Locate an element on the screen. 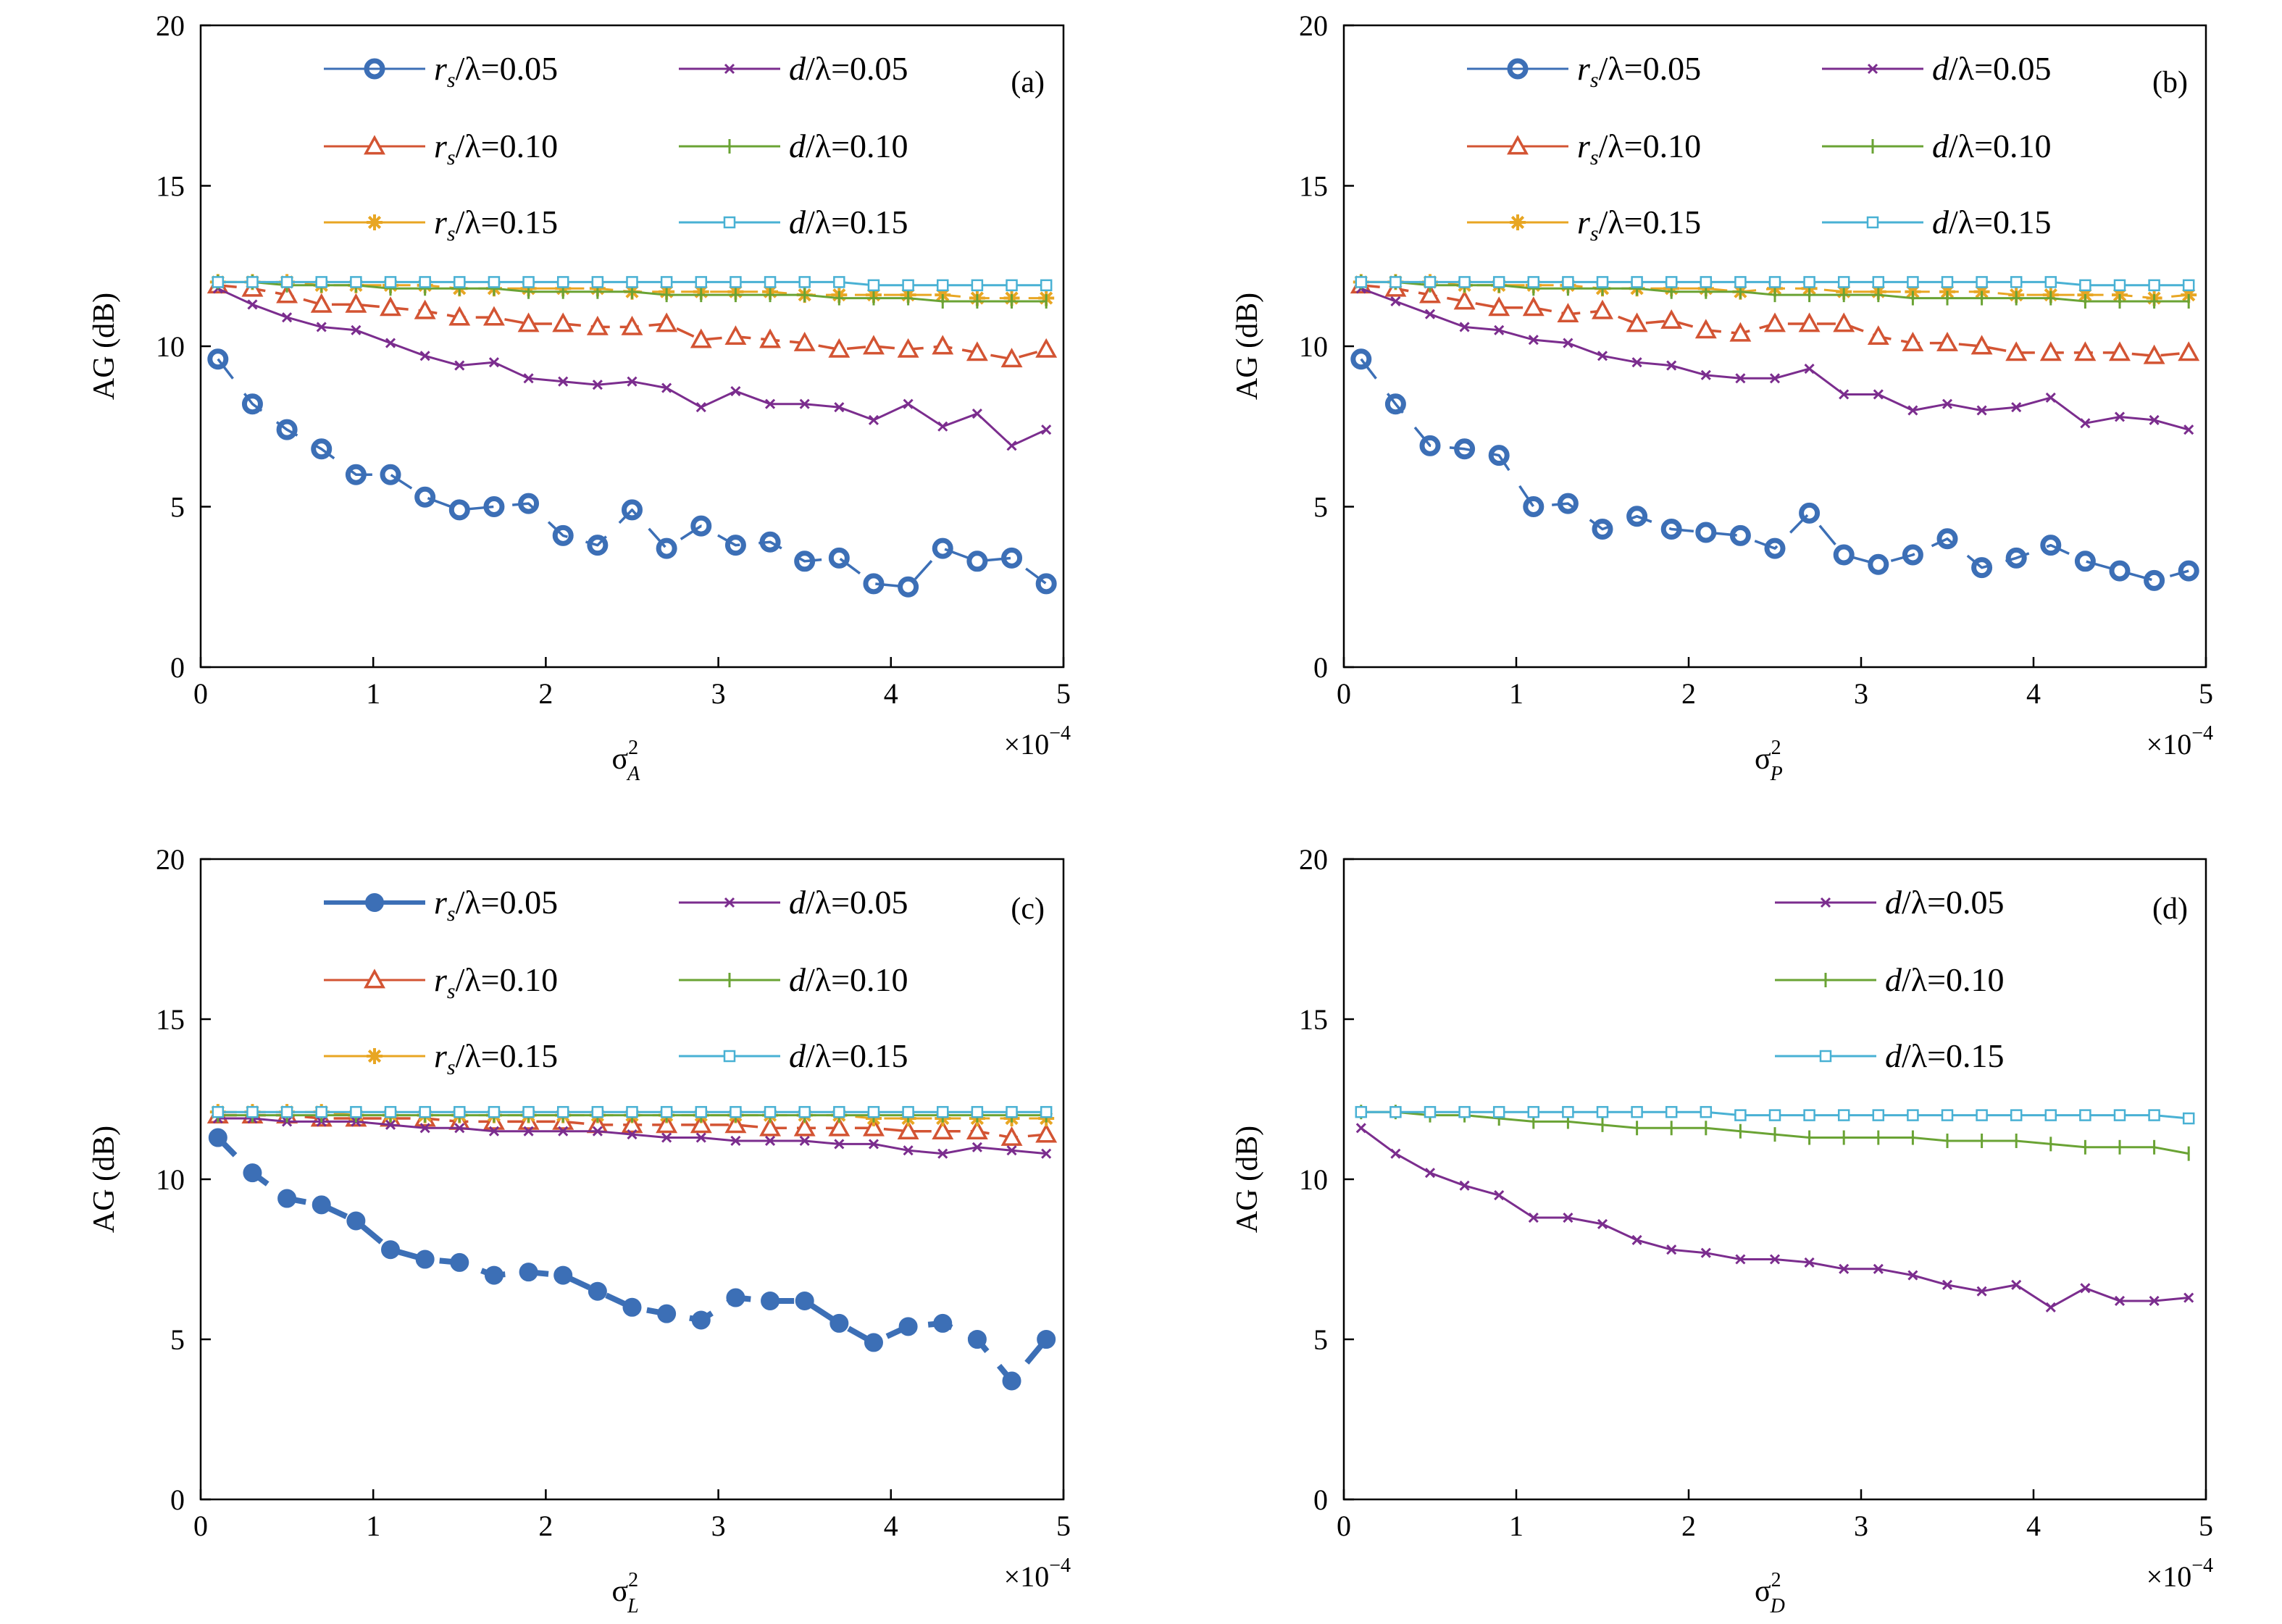  x-tick-label: 0 is located at coordinates (200, 693).